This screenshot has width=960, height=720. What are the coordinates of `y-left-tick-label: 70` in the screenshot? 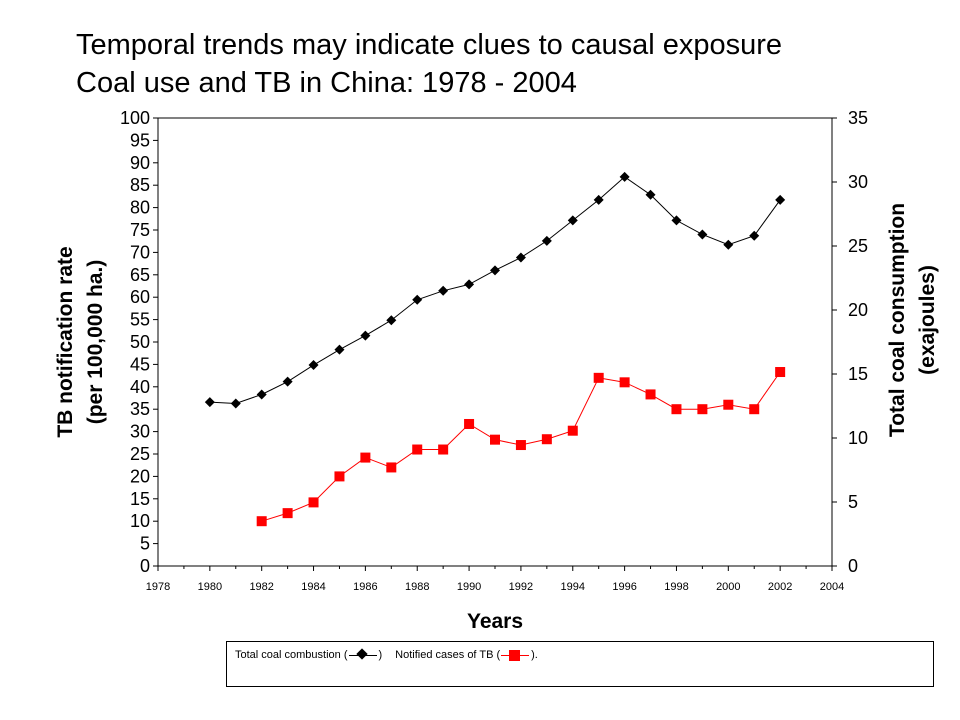 It's located at (140, 252).